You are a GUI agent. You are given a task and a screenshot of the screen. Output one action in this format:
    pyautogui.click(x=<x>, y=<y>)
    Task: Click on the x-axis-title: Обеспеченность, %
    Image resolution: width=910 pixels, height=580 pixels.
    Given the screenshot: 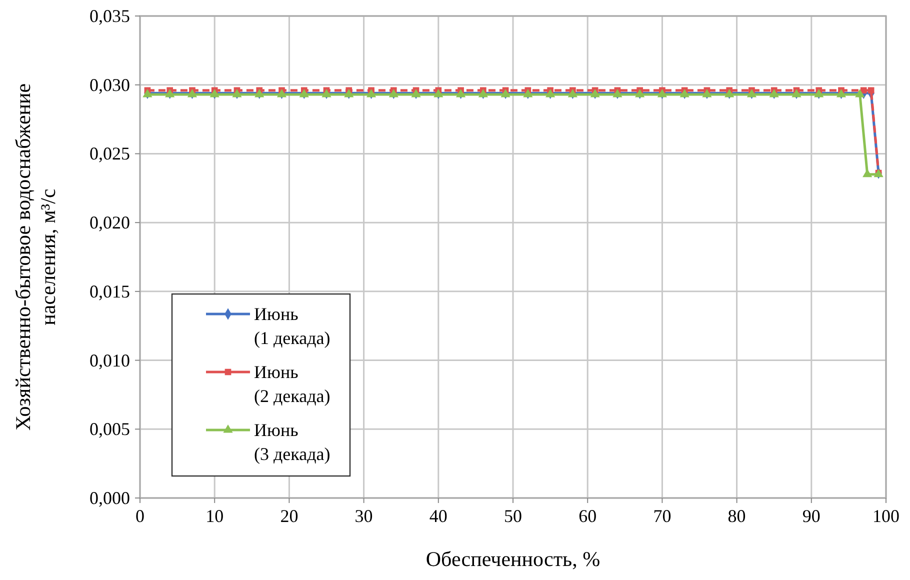 What is the action you would take?
    pyautogui.click(x=513, y=559)
    